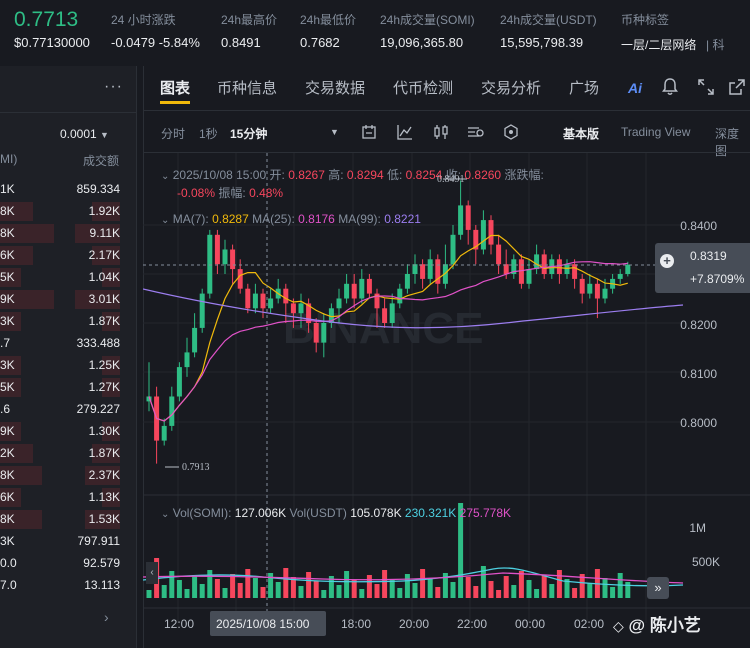 The image size is (750, 648). Describe the element at coordinates (68, 255) in the screenshot. I see `order-book-row: 6K 2.17K` at that location.